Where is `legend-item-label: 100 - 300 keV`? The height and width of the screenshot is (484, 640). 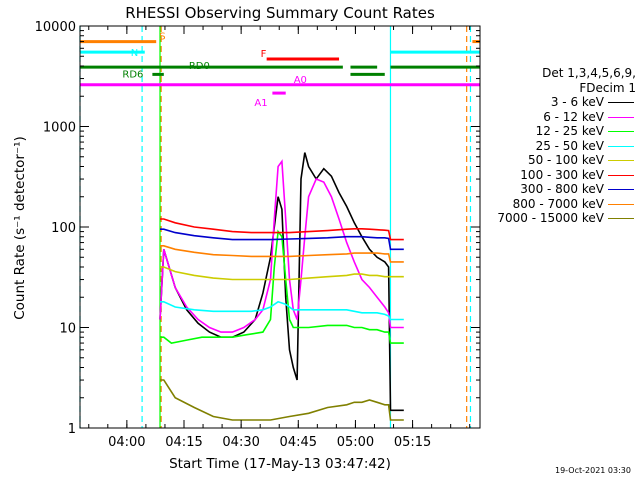
legend-item-label: 100 - 300 keV is located at coordinates (562, 174).